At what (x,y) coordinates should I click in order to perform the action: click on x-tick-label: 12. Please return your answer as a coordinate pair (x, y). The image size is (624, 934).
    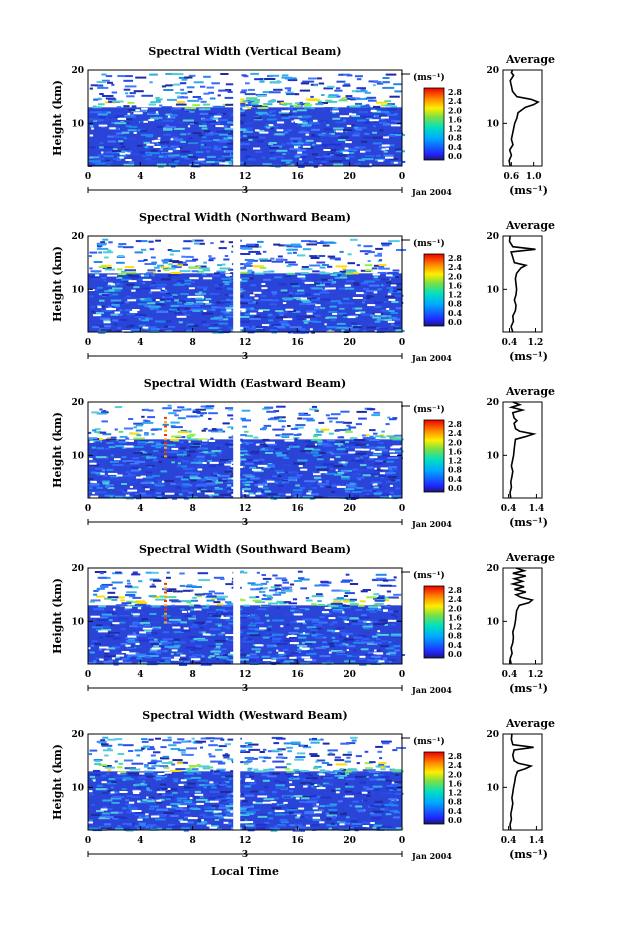
    Looking at the image, I should click on (245, 509).